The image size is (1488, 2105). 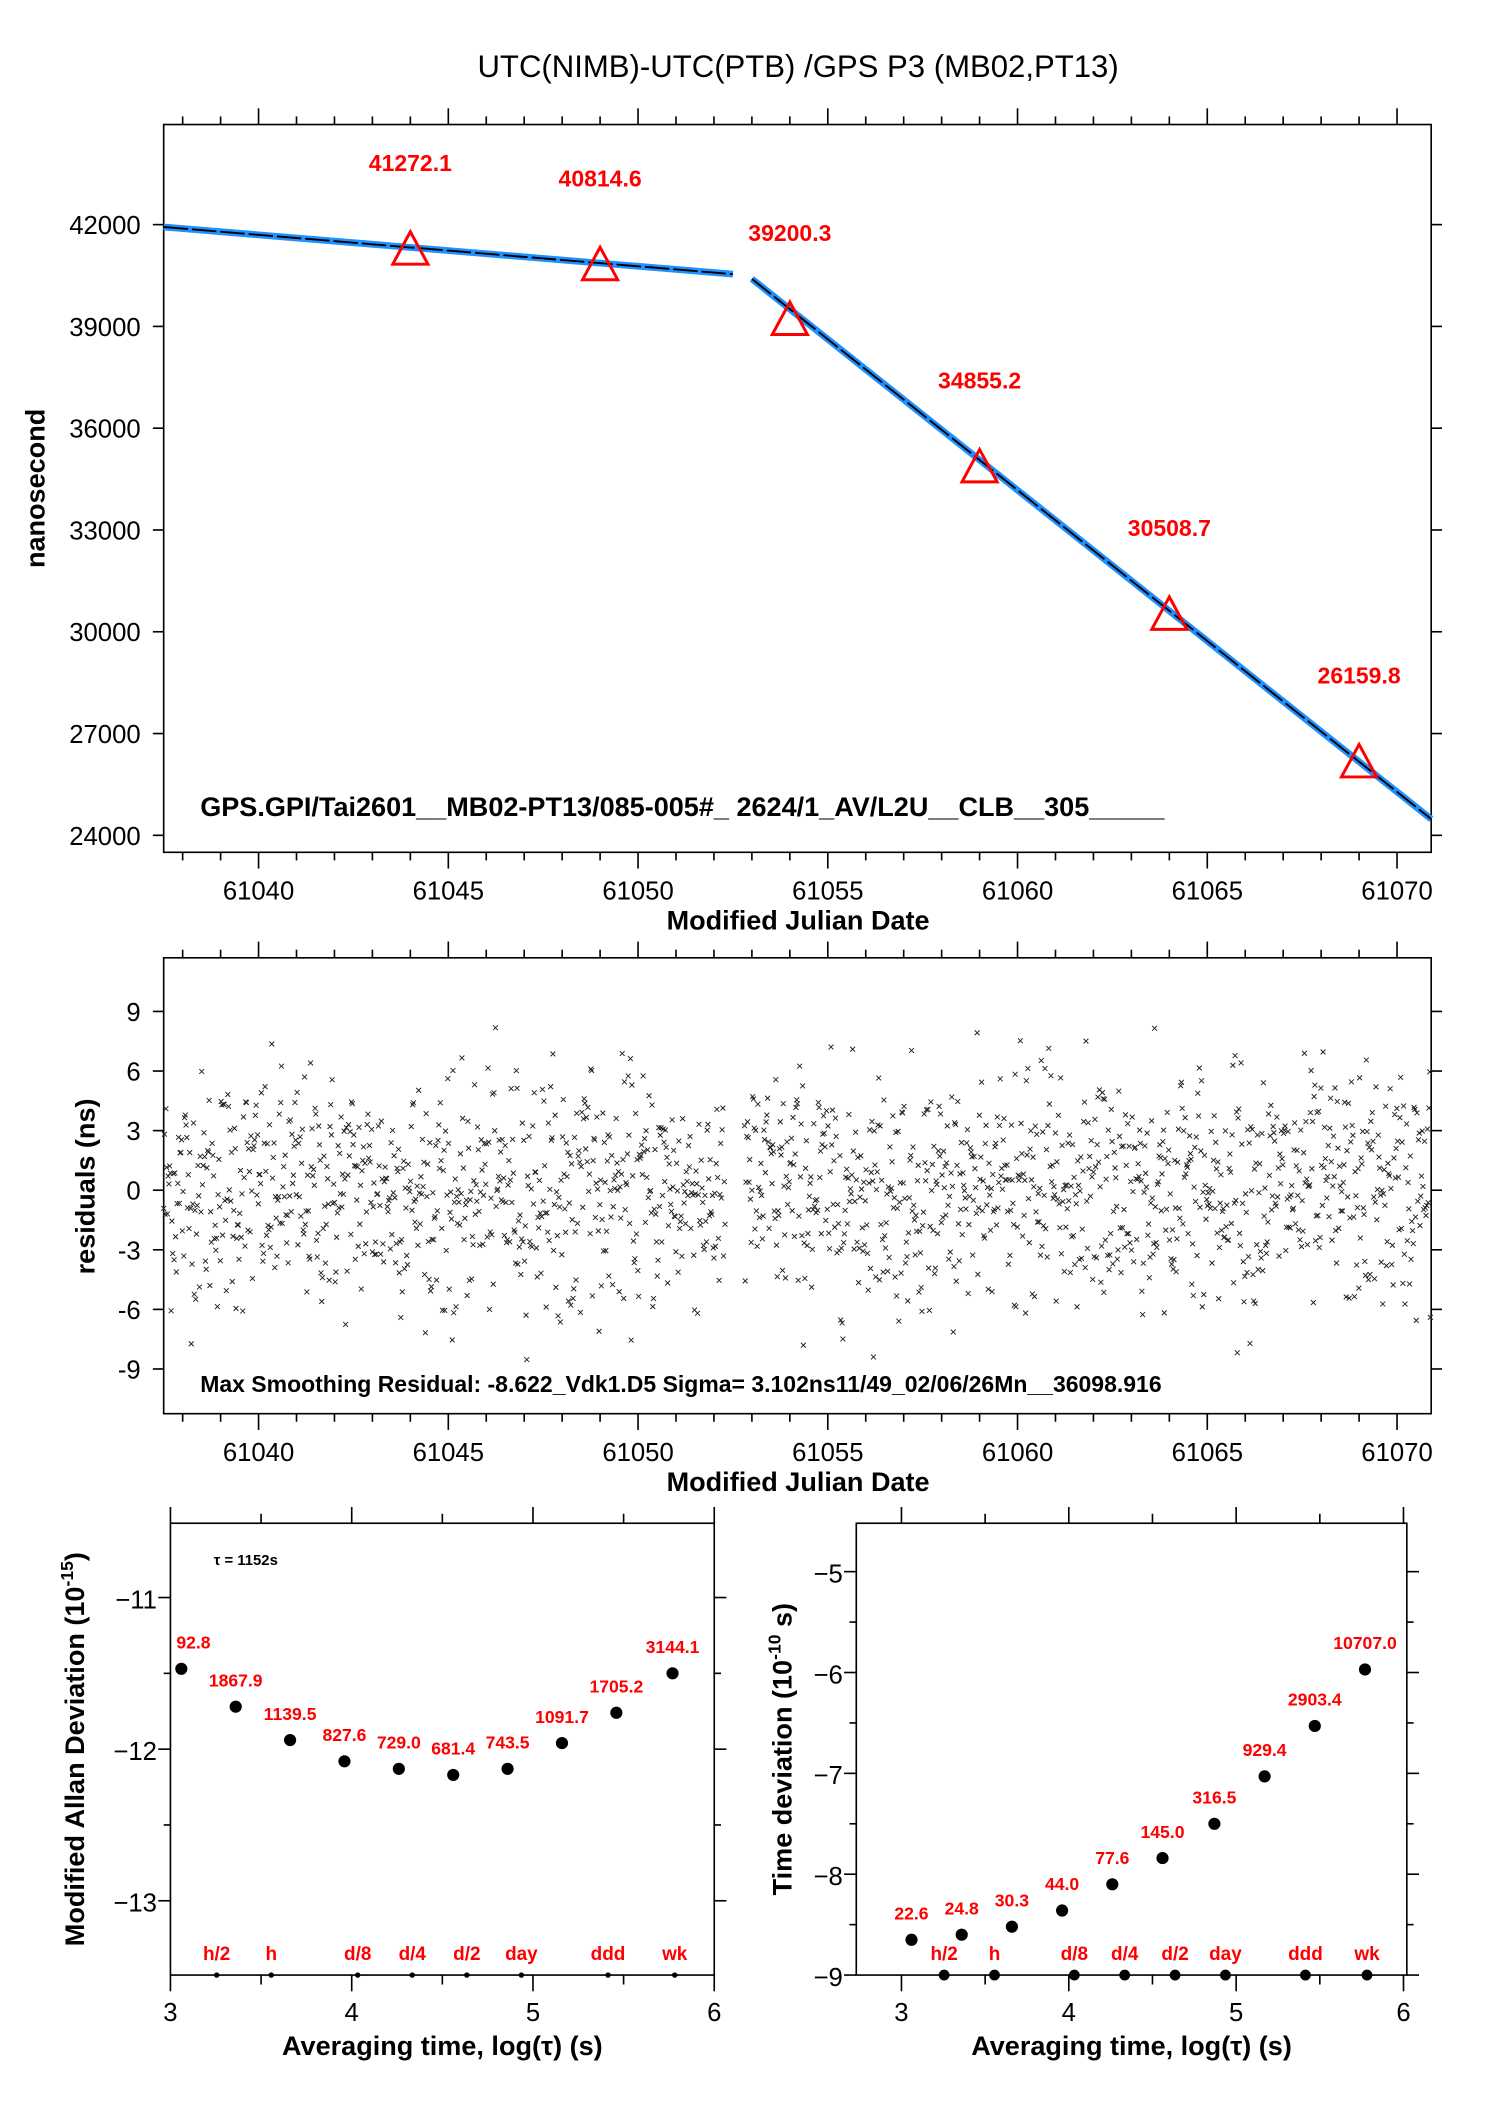 What do you see at coordinates (1017, 1453) in the screenshot?
I see `x-tick-label: 61060` at bounding box center [1017, 1453].